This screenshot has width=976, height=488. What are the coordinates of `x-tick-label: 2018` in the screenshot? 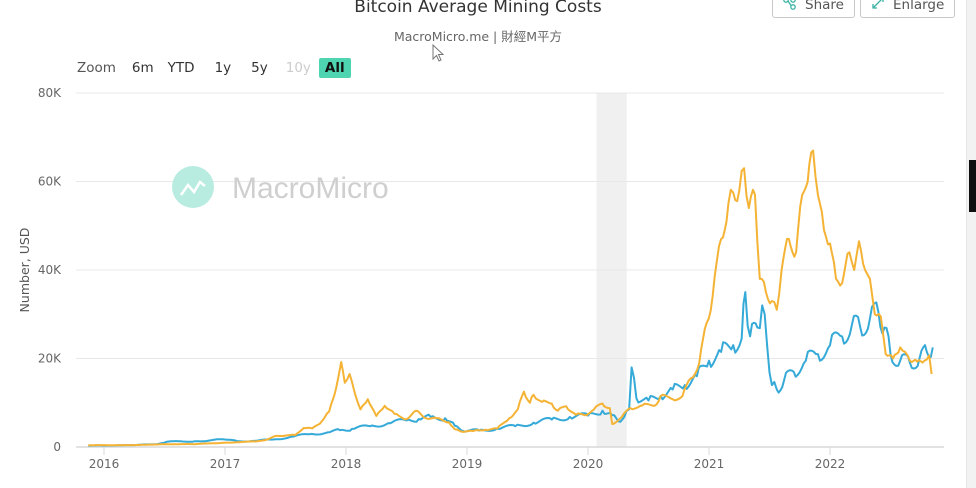 It's located at (346, 464).